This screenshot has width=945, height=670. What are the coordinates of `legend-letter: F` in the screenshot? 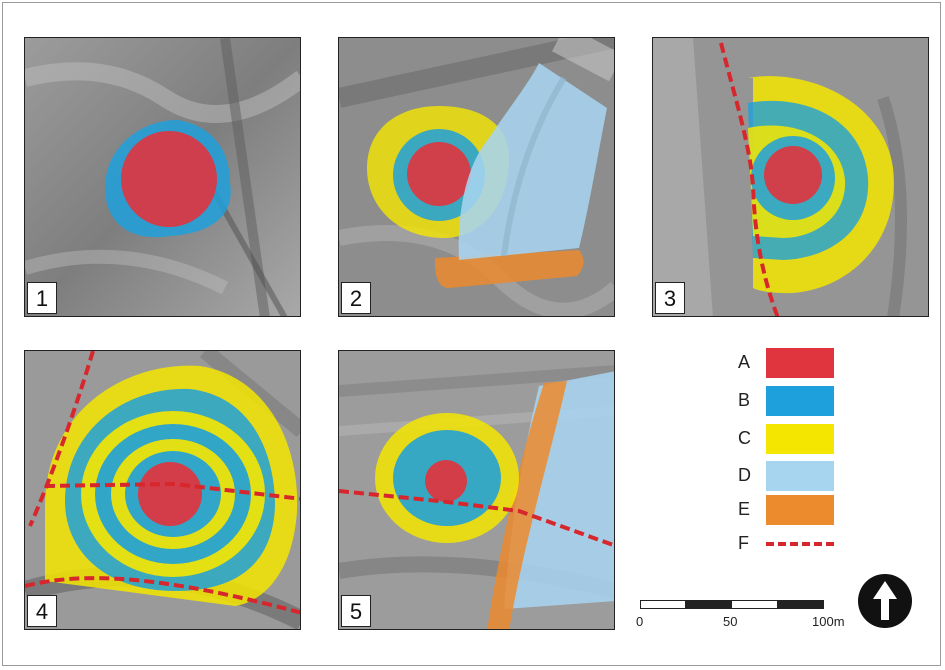 It's located at (743, 543).